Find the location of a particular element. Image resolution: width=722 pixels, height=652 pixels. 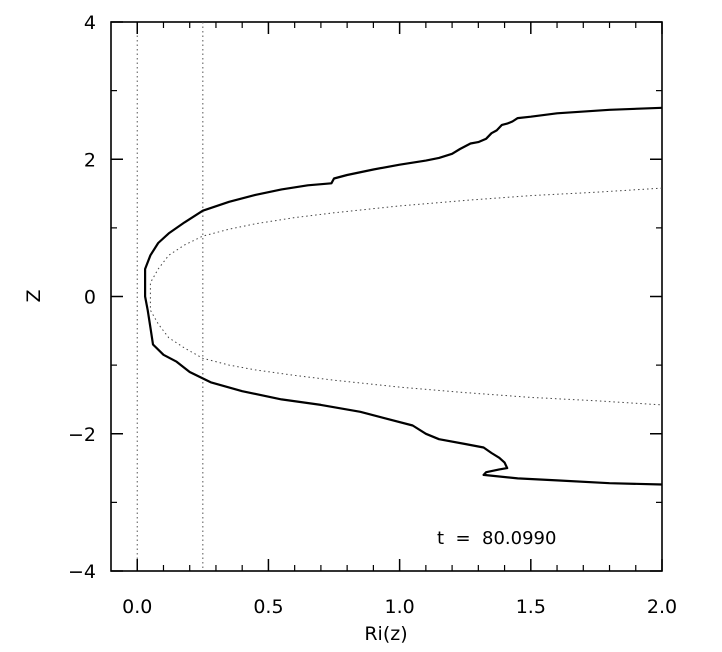

x-tick-labels: 0.0 0.5 1.0 1.5 2.0 is located at coordinates (399, 607).